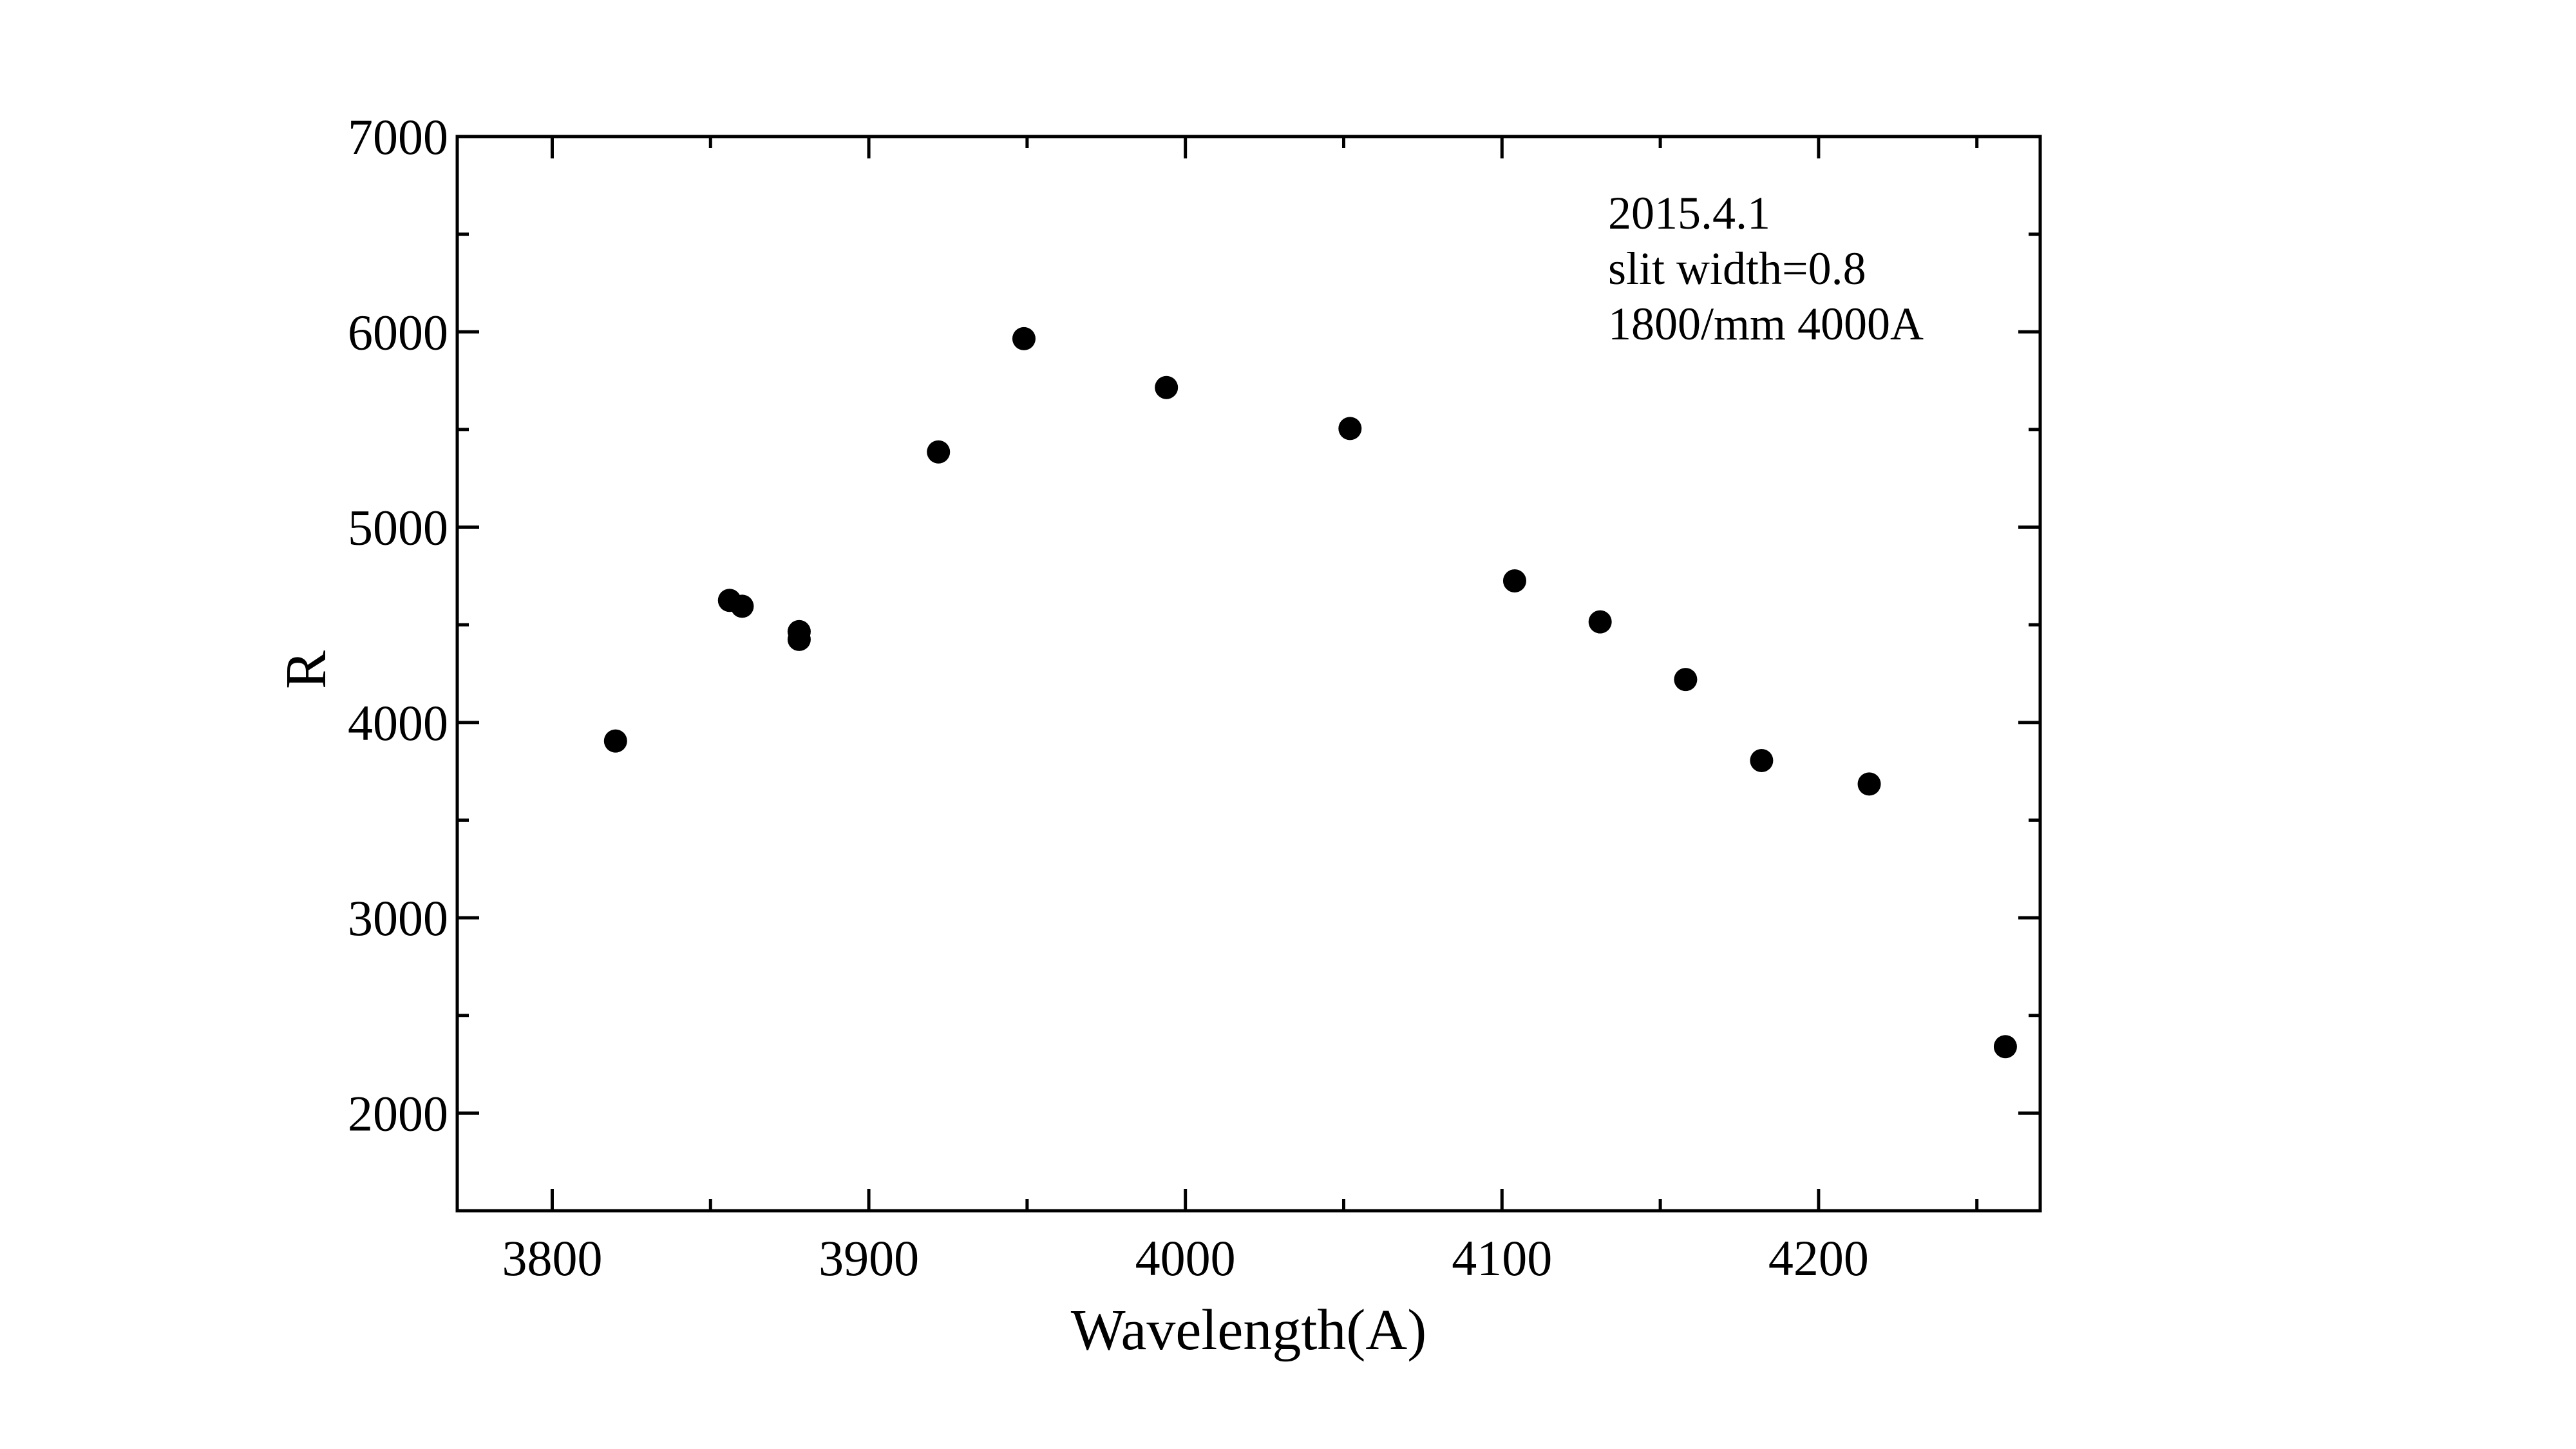  Describe the element at coordinates (1737, 269) in the screenshot. I see `annotation-slit-width: slit width=0.8` at that location.